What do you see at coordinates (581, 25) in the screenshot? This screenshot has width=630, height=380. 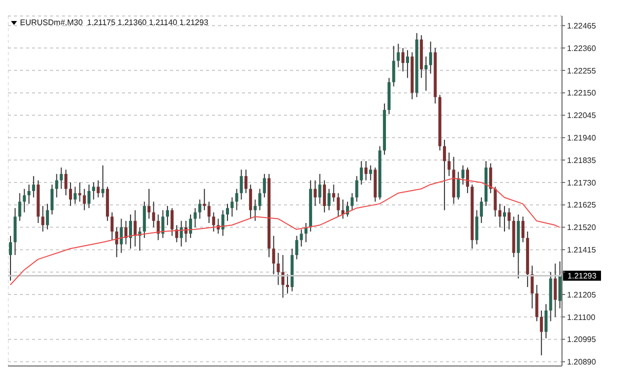 I see `y-tick-label: 1.22465` at bounding box center [581, 25].